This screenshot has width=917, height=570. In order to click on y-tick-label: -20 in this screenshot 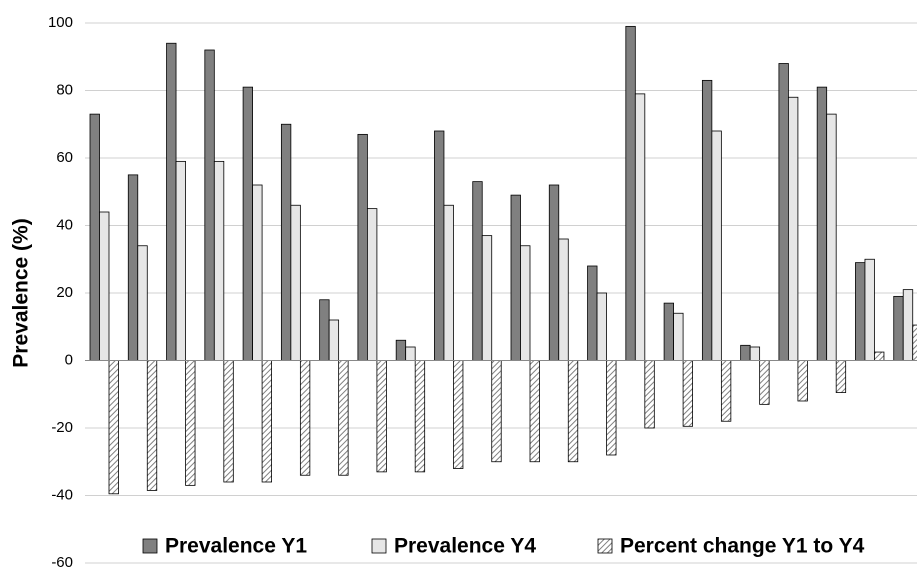, I will do `click(62, 427)`.